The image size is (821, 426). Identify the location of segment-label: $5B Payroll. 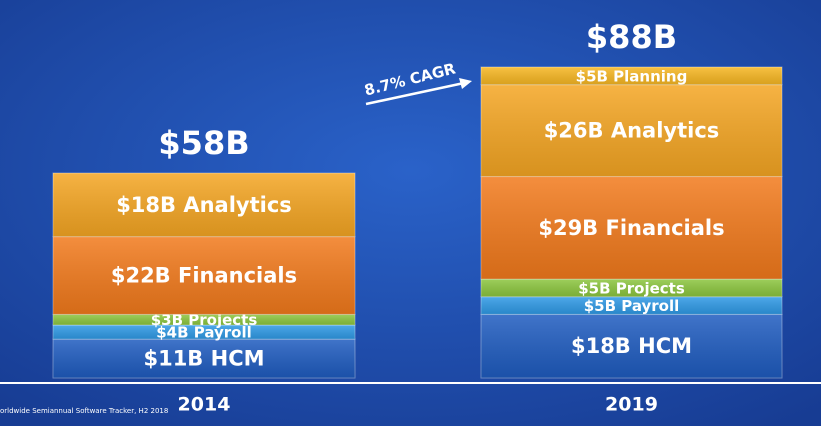
(632, 306).